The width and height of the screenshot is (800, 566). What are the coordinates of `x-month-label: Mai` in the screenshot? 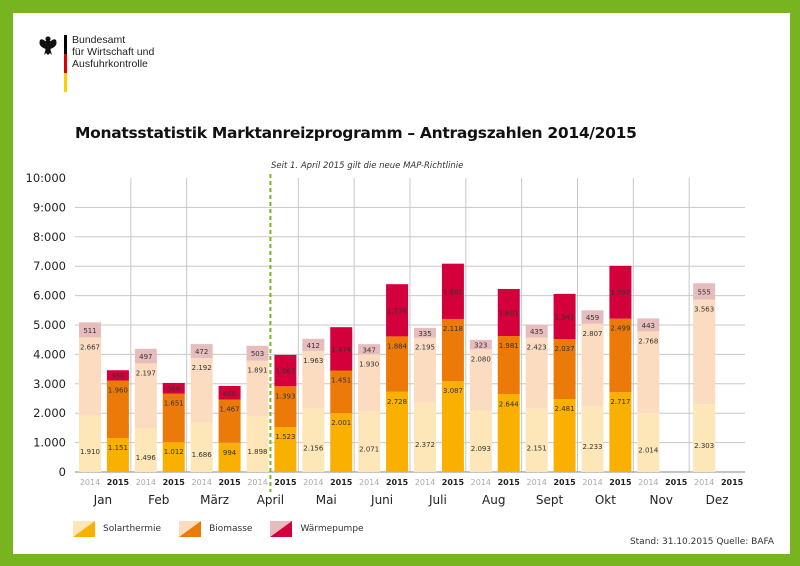 It's located at (326, 500).